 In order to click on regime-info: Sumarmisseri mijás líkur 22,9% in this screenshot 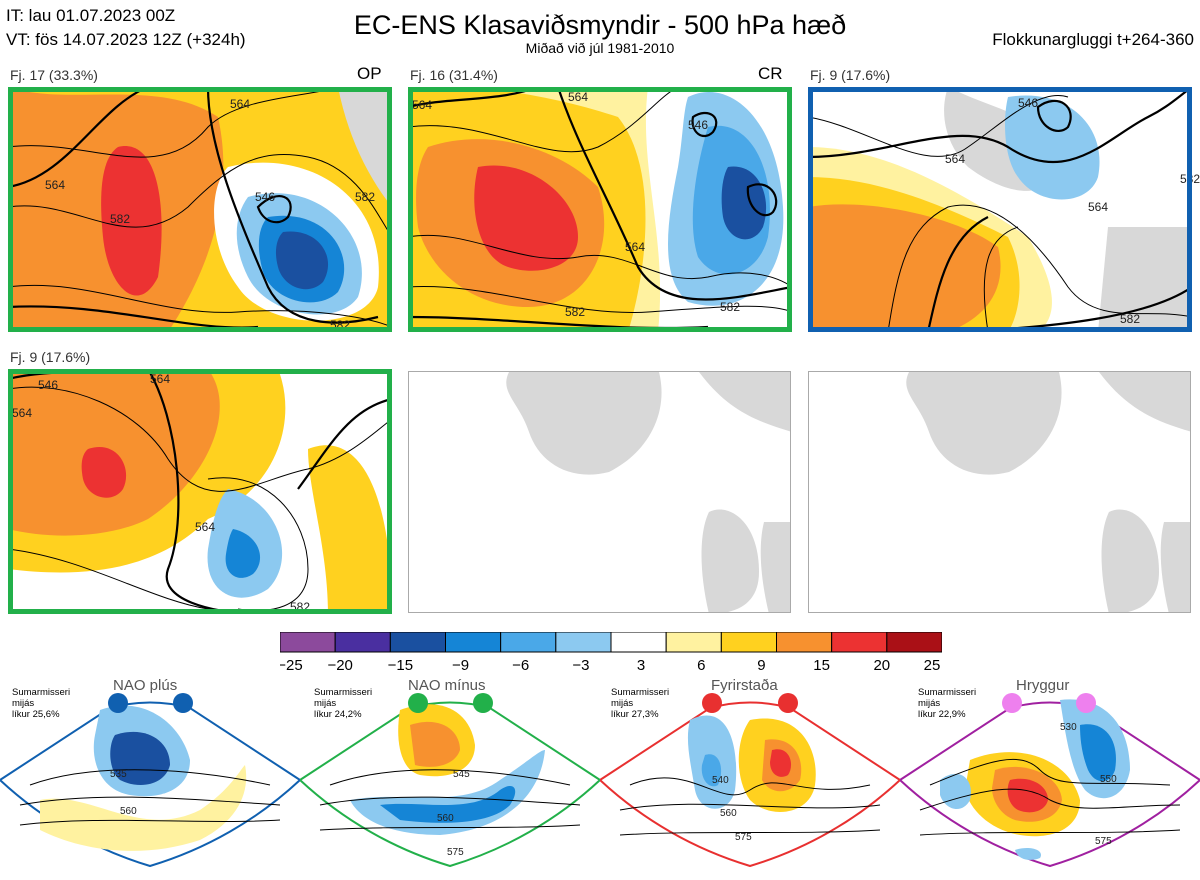, I will do `click(947, 703)`.